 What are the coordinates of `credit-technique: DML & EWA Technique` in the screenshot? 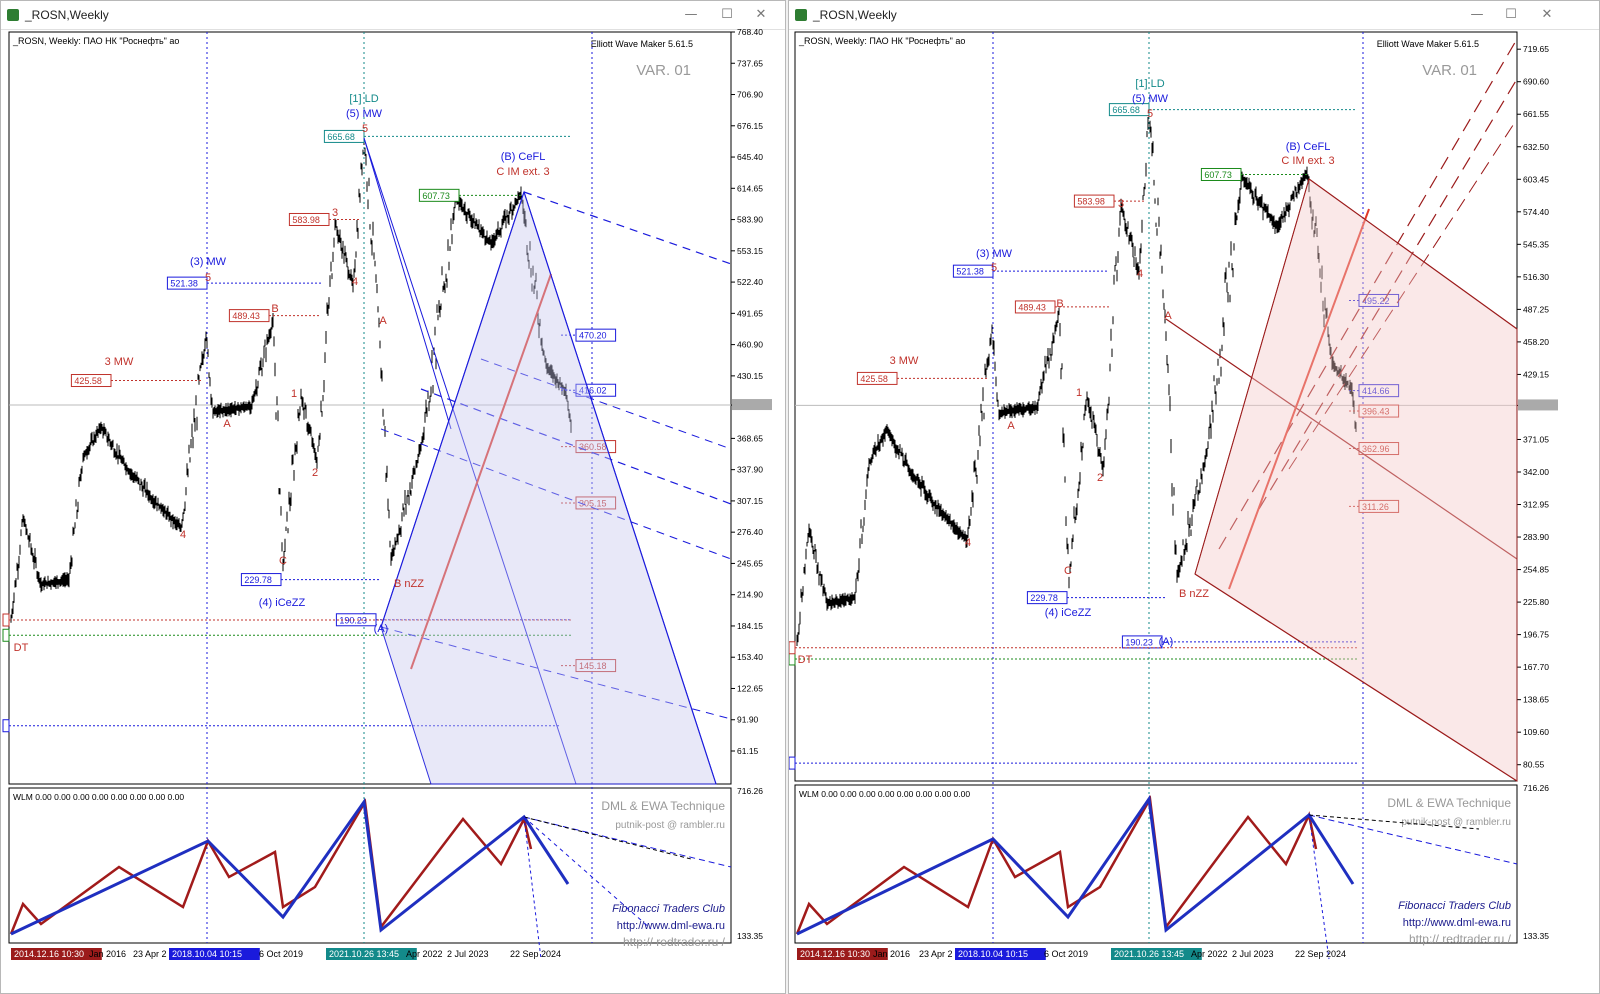 It's located at (1449, 803).